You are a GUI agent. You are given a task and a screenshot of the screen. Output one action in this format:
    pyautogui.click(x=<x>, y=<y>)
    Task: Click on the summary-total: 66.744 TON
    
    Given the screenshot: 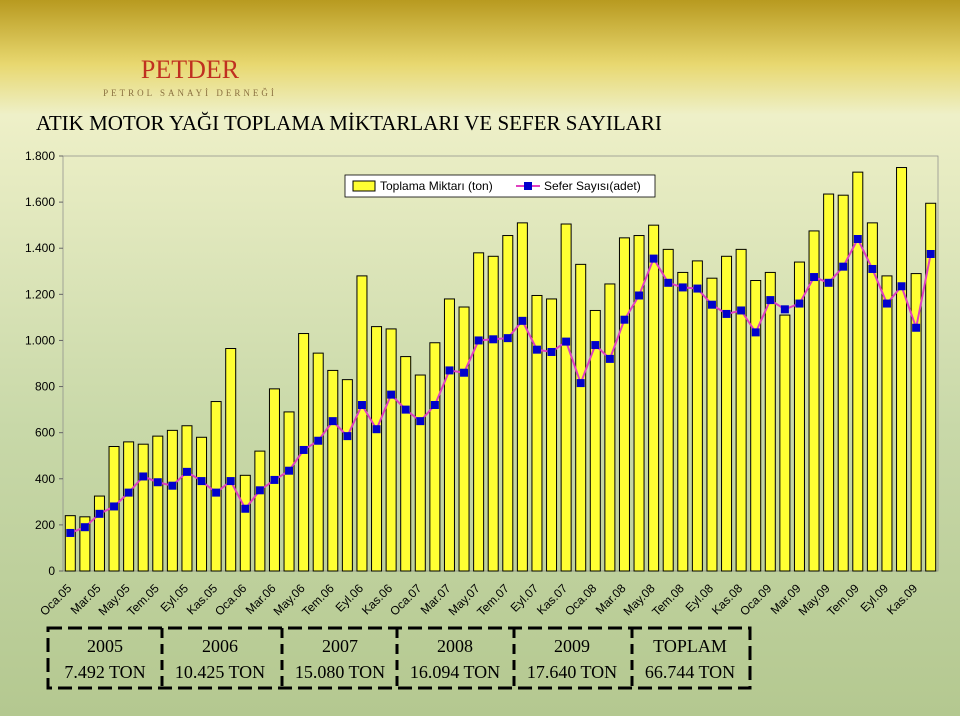 What is the action you would take?
    pyautogui.click(x=690, y=672)
    